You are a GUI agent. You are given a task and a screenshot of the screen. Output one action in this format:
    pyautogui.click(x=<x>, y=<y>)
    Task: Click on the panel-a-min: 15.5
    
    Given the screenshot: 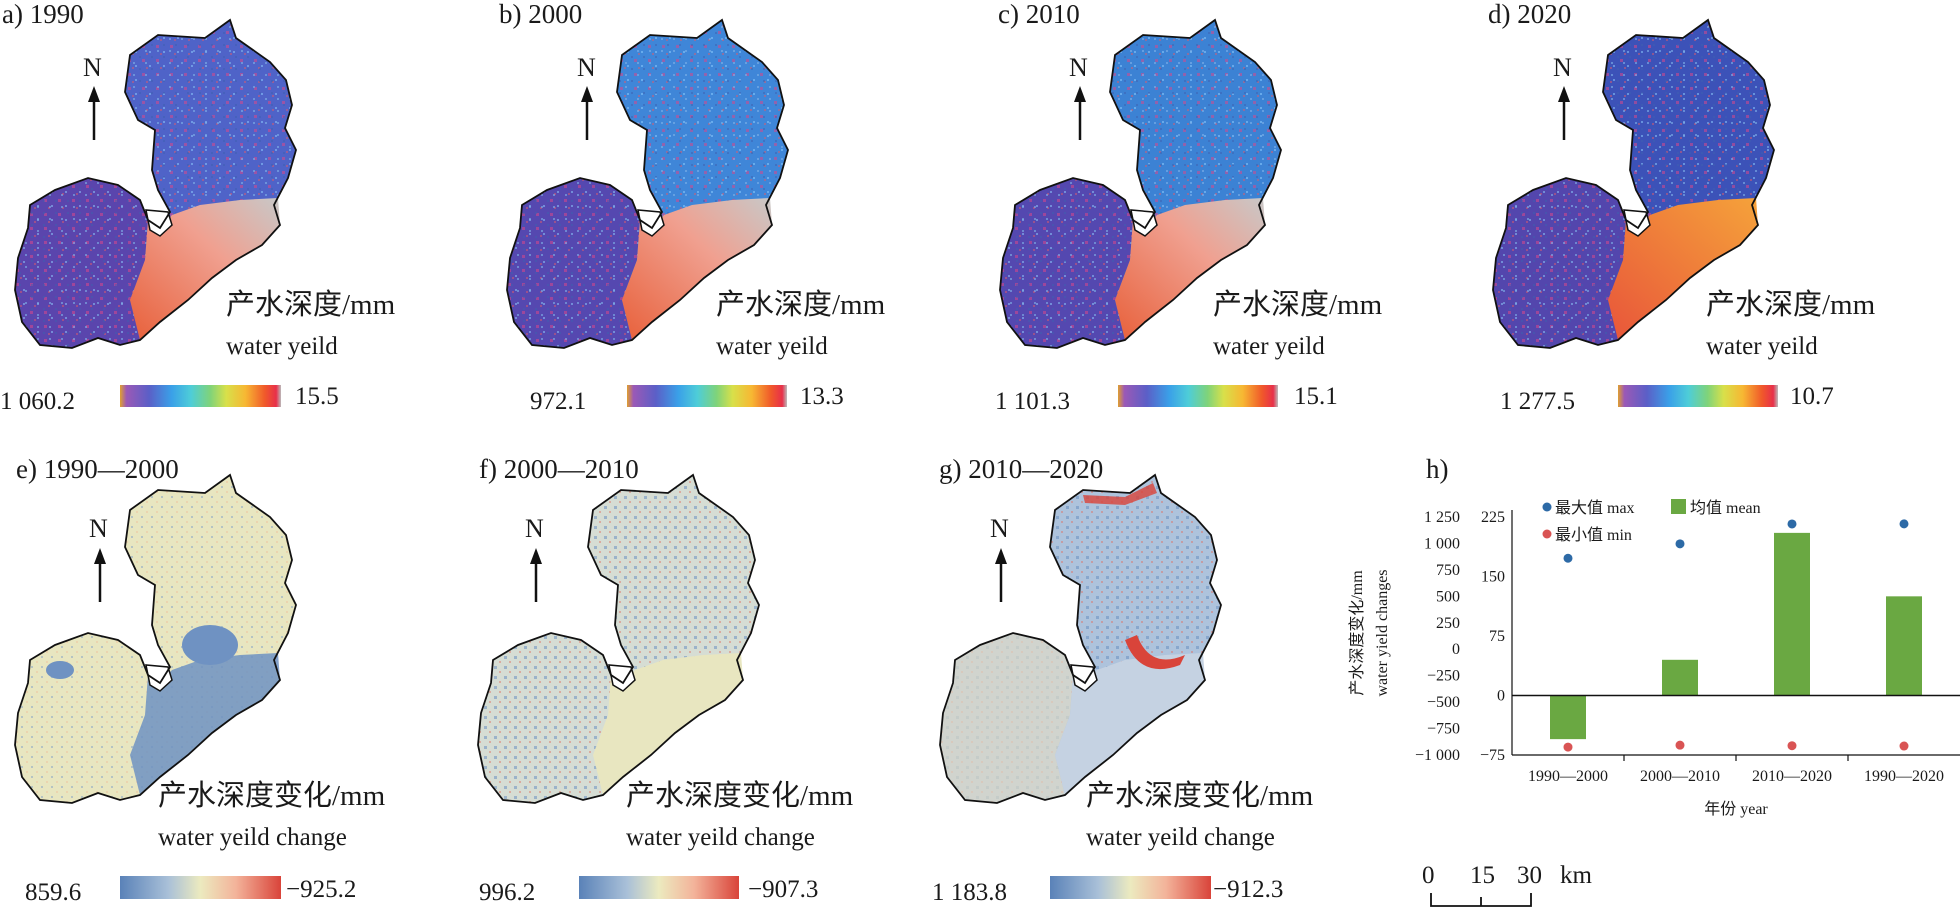 What is the action you would take?
    pyautogui.click(x=317, y=396)
    